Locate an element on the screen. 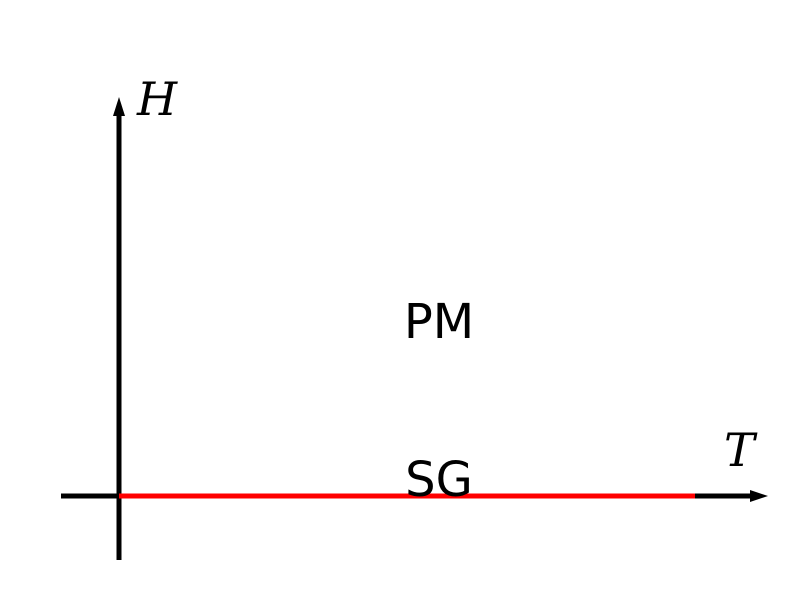 Image resolution: width=800 pixels, height=600 pixels. h-axis-label: H is located at coordinates (157, 99).